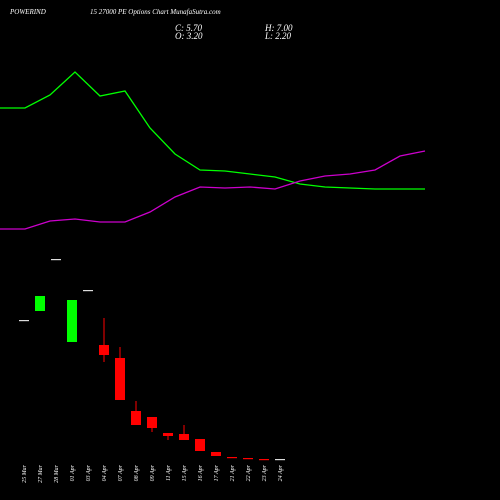  I want to click on x-tick-label: 28 Mar, so click(57, 473).